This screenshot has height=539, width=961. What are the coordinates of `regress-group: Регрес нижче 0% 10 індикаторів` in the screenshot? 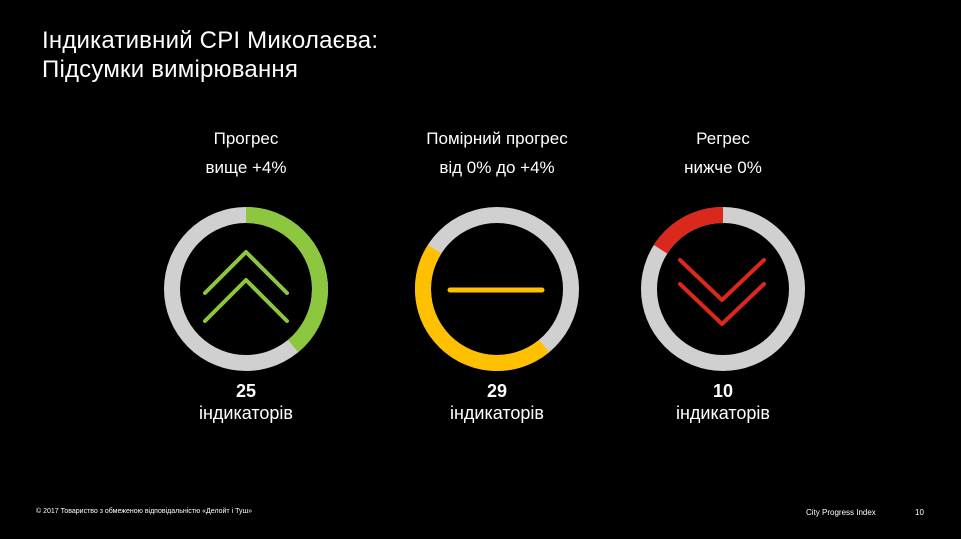 It's located at (723, 274).